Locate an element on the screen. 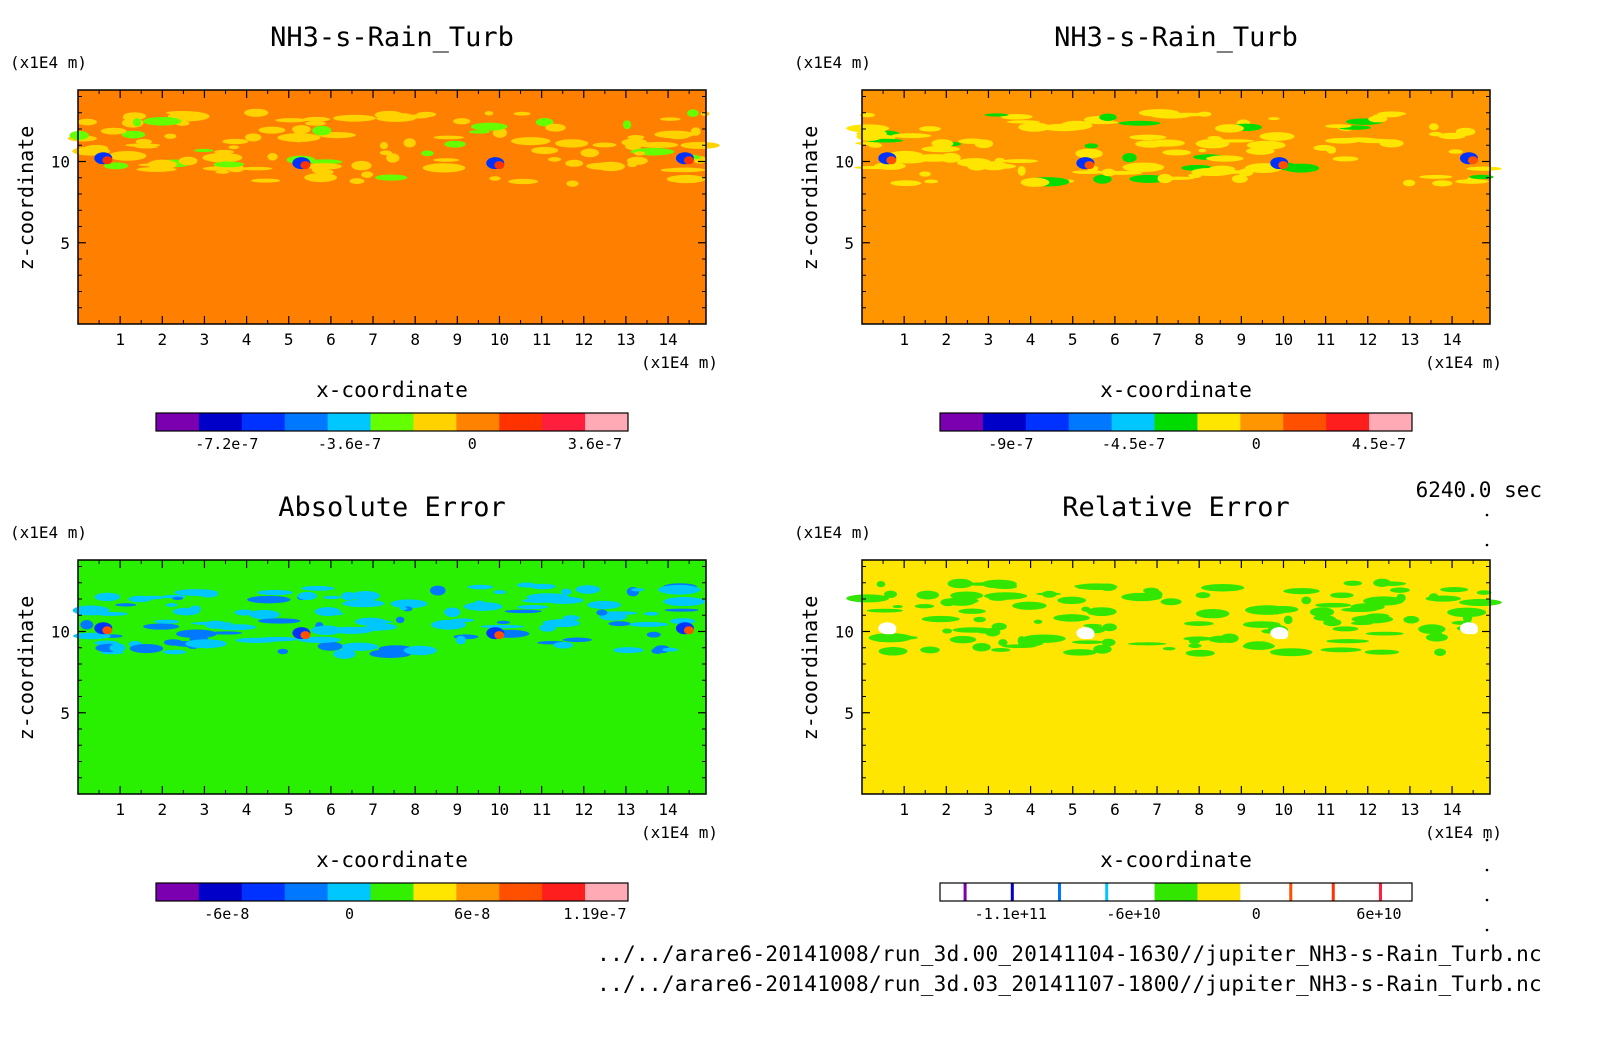 This screenshot has height=1054, width=1604. x-tick-label: 3 is located at coordinates (205, 339).